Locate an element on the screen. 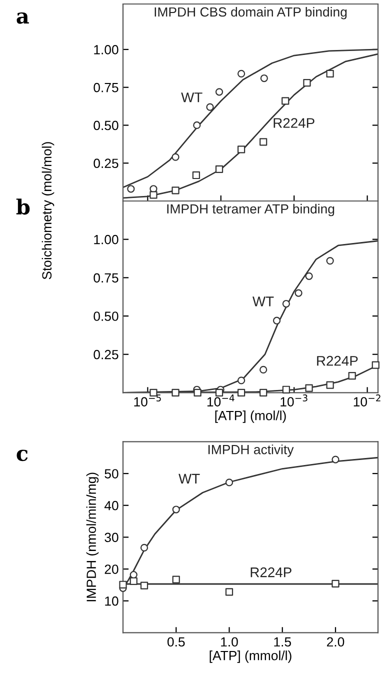 This screenshot has width=384, height=680. x-tick-label: 10$^{−5}$ is located at coordinates (147, 400).